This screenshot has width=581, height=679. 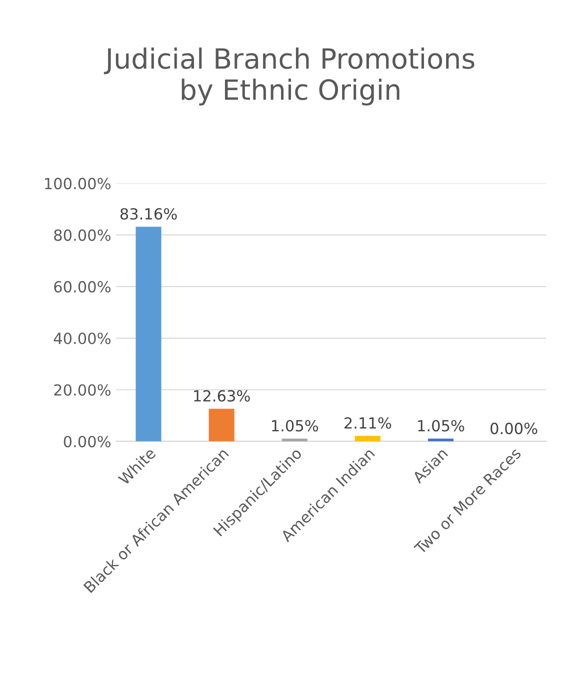 What do you see at coordinates (87, 442) in the screenshot?
I see `y-tick-label: 0.00%` at bounding box center [87, 442].